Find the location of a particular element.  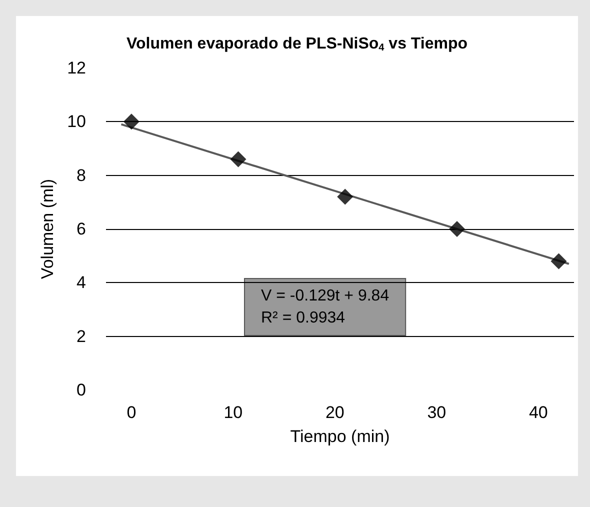

y-tick-label: 4 is located at coordinates (81, 282).